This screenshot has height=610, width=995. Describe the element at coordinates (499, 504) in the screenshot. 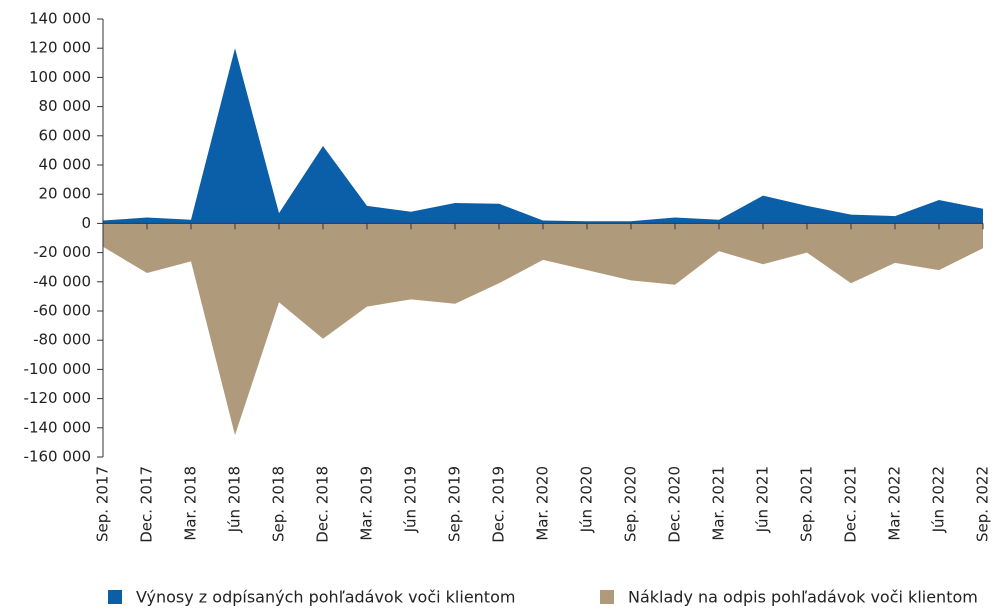

I see `x-tick-label: Dec. 2019` at that location.